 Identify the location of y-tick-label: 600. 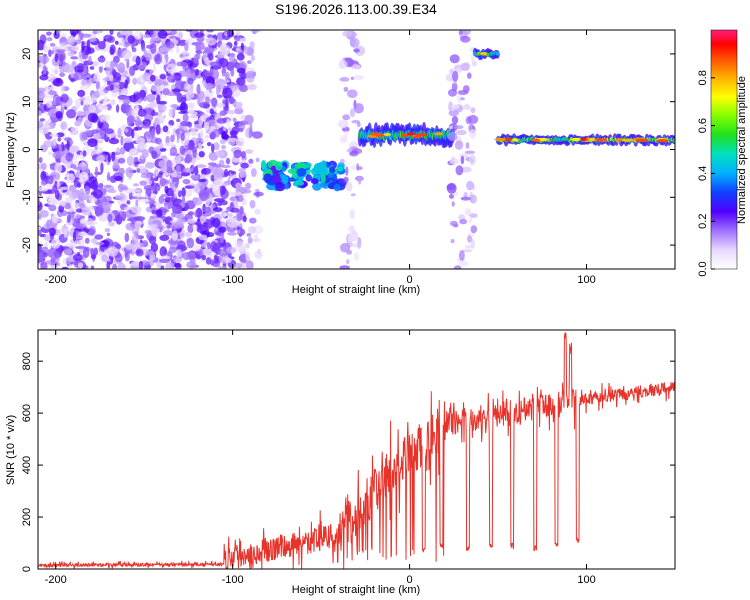
(27, 413).